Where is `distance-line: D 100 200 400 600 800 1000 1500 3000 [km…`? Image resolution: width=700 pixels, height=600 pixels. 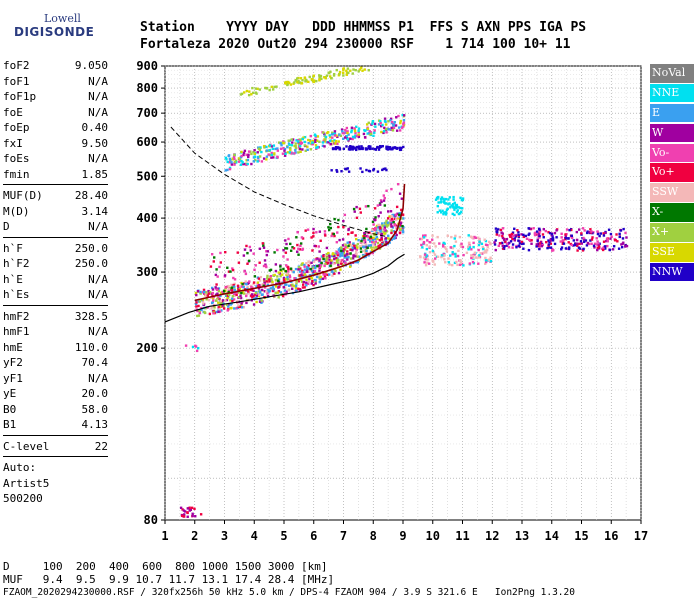 distance-line: D 100 200 400 600 800 1000 1500 3000 [km… is located at coordinates (165, 566).